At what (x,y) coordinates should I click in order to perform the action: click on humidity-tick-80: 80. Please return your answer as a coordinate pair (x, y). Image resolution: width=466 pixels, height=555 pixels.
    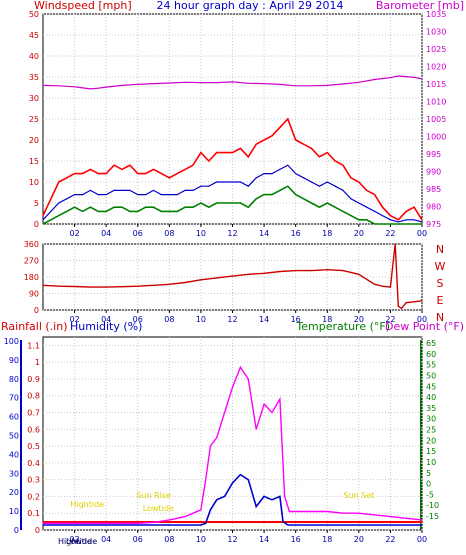
    Looking at the image, I should click on (14, 379).